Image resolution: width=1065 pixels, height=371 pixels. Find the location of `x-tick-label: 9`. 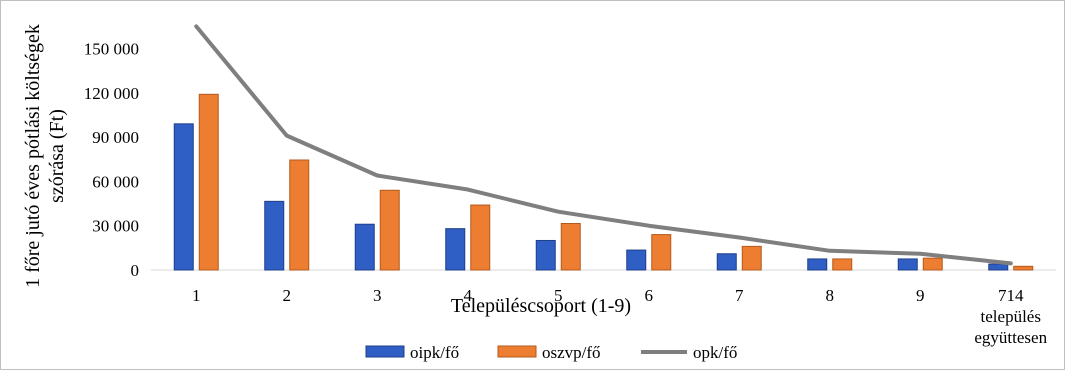

x-tick-label: 9 is located at coordinates (920, 295).